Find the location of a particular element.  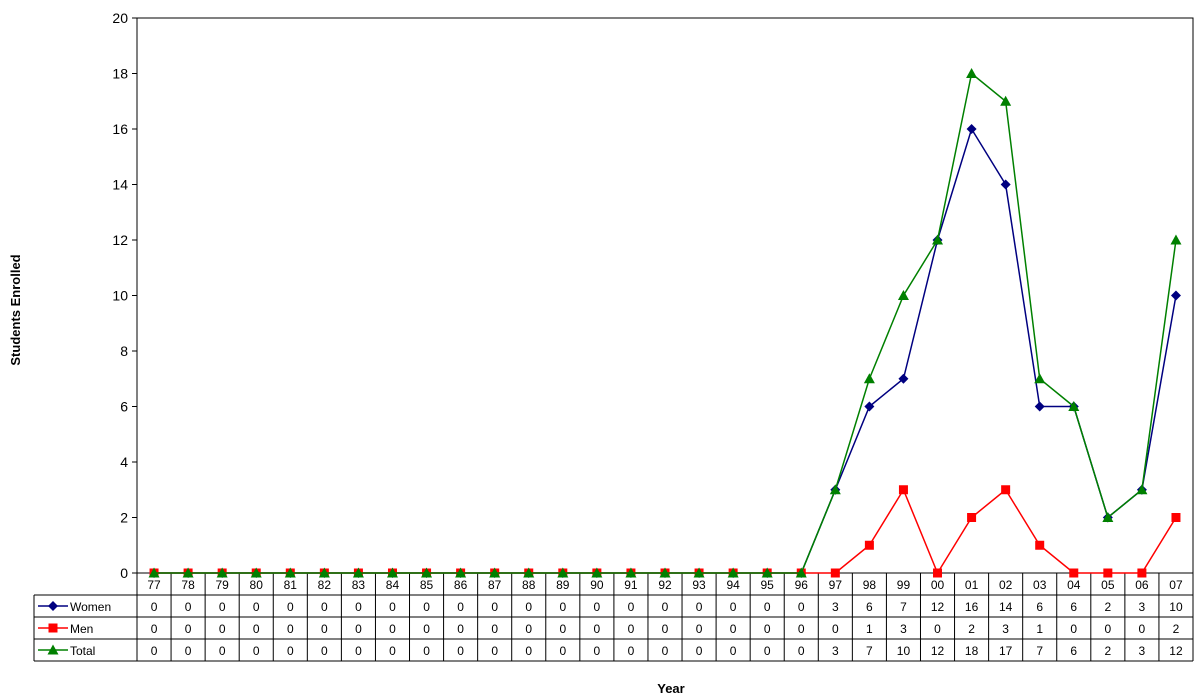

category-label: 00 is located at coordinates (938, 585).